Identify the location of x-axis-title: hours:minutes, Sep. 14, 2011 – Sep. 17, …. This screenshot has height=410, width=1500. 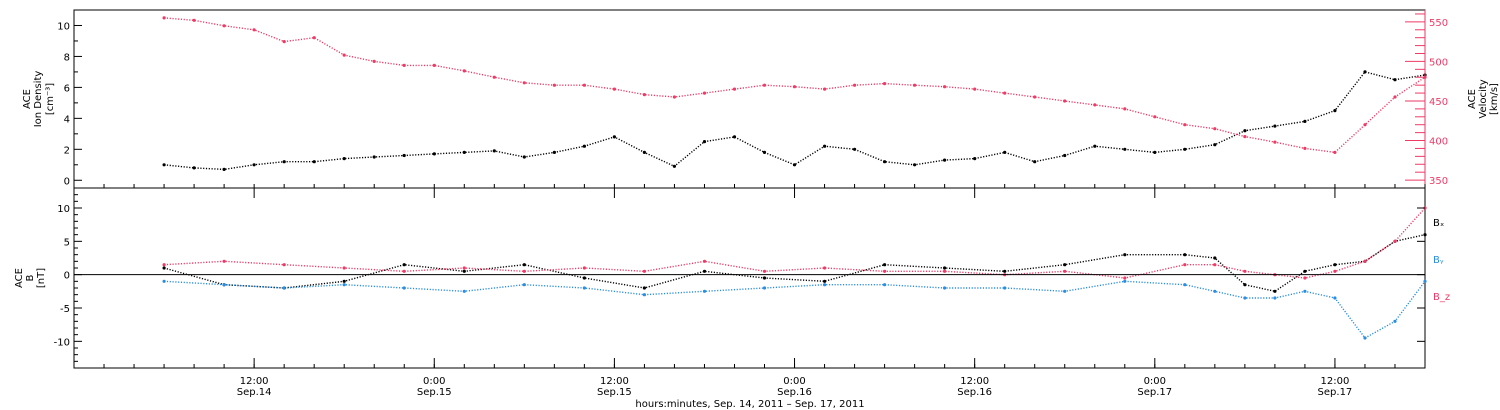
(749, 404).